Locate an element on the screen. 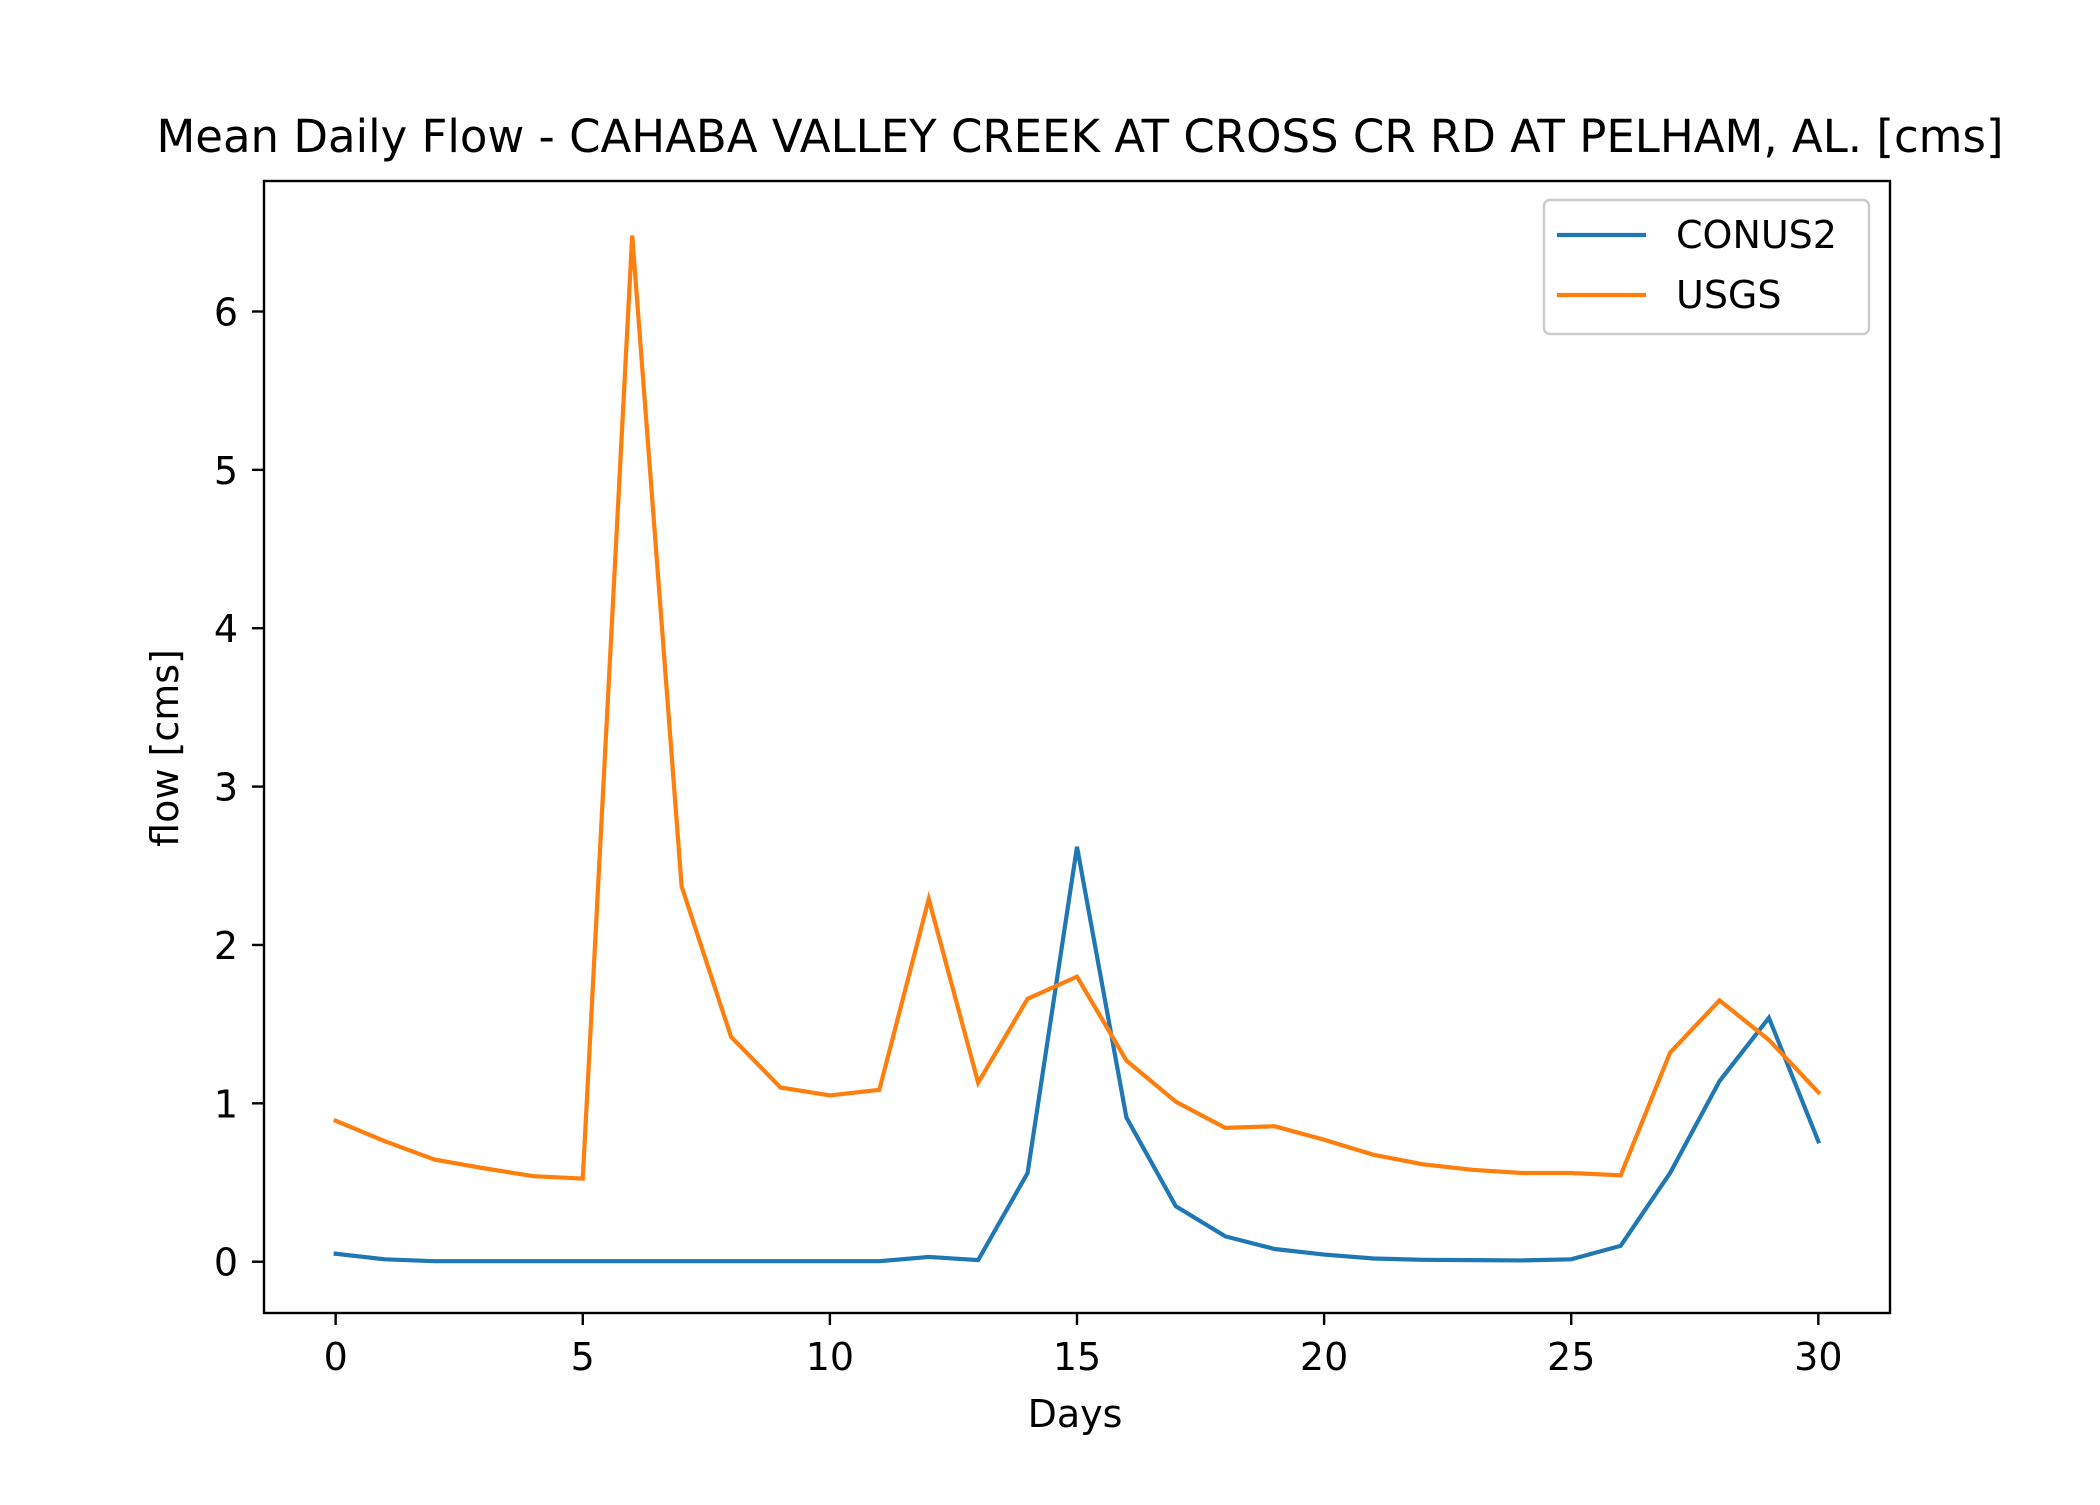 This screenshot has width=2100, height=1505. x-tick-label: 15 is located at coordinates (1077, 1357).